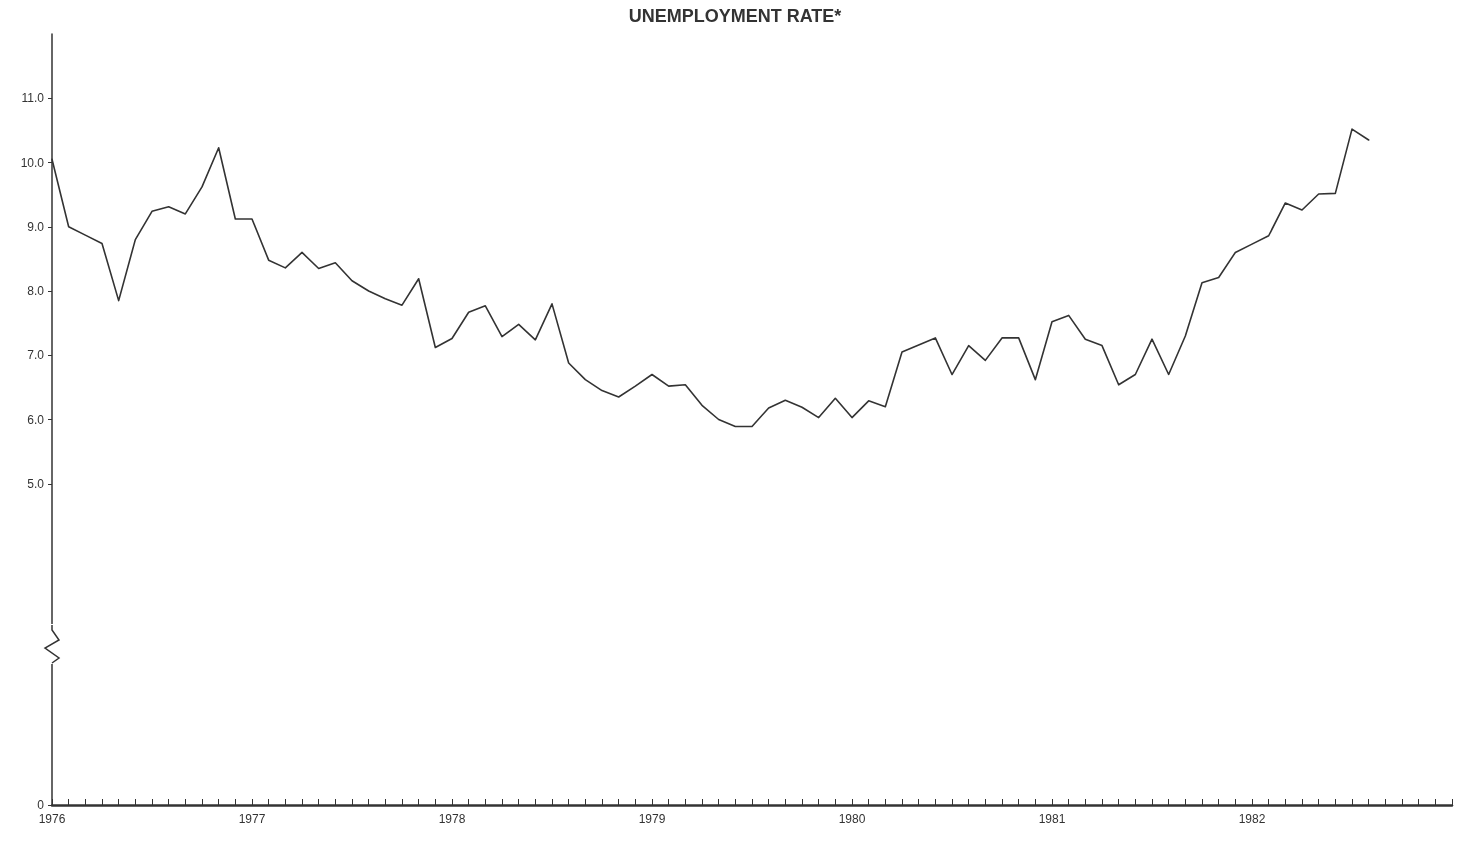 This screenshot has height=851, width=1470. Describe the element at coordinates (36, 226) in the screenshot. I see `y-tick-label: 9.0` at that location.